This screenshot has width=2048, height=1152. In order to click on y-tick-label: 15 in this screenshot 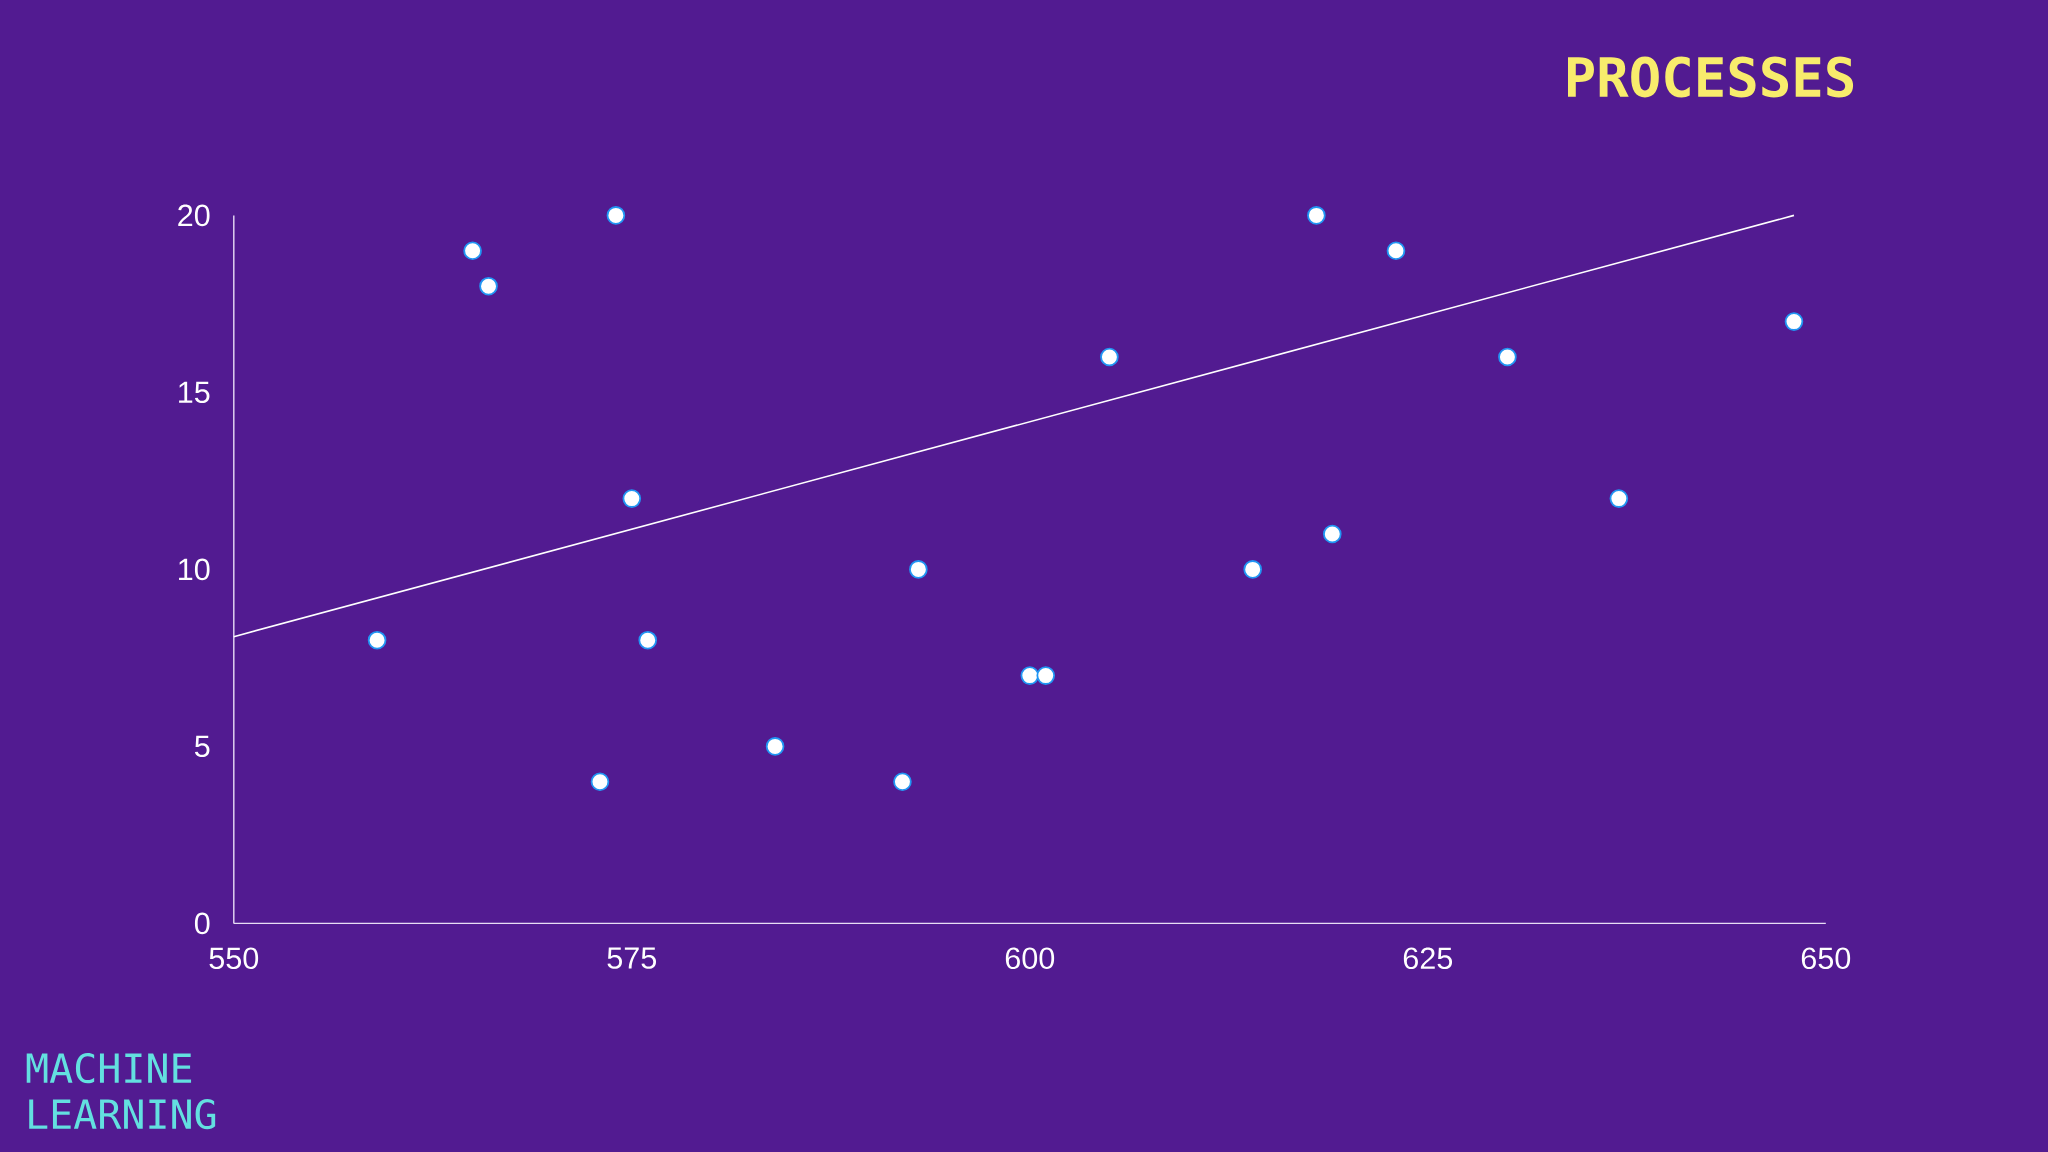, I will do `click(194, 392)`.